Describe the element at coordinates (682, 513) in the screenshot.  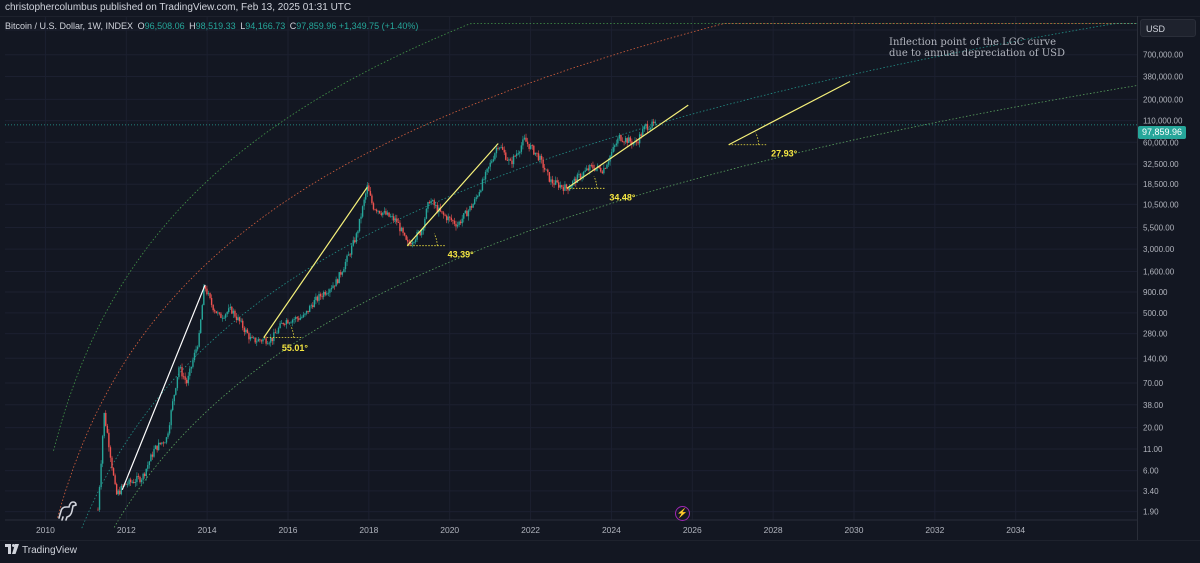
I see `lightning-icon: ⚡` at that location.